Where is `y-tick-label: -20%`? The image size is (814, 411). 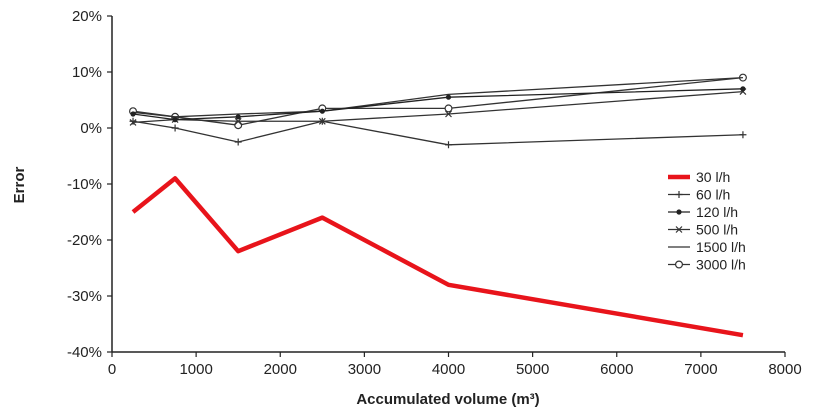 y-tick-label: -20% is located at coordinates (84, 240).